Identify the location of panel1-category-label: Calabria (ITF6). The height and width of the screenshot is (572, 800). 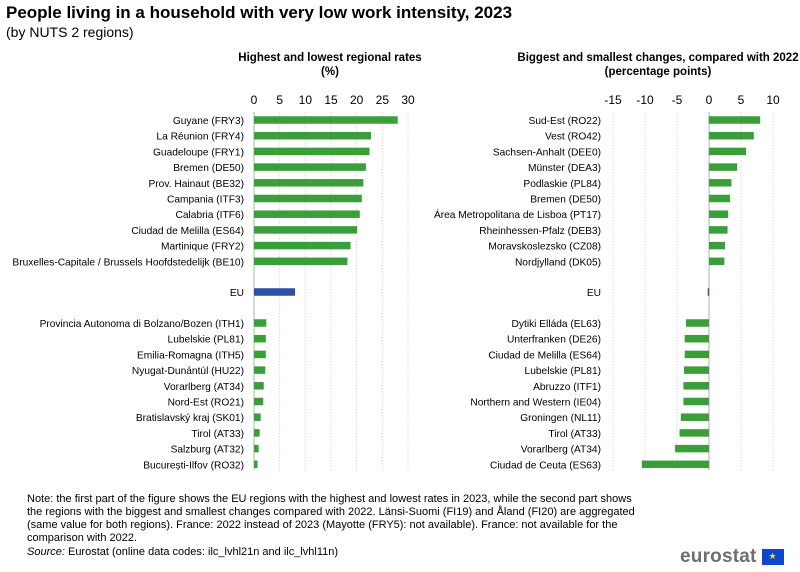
(210, 215).